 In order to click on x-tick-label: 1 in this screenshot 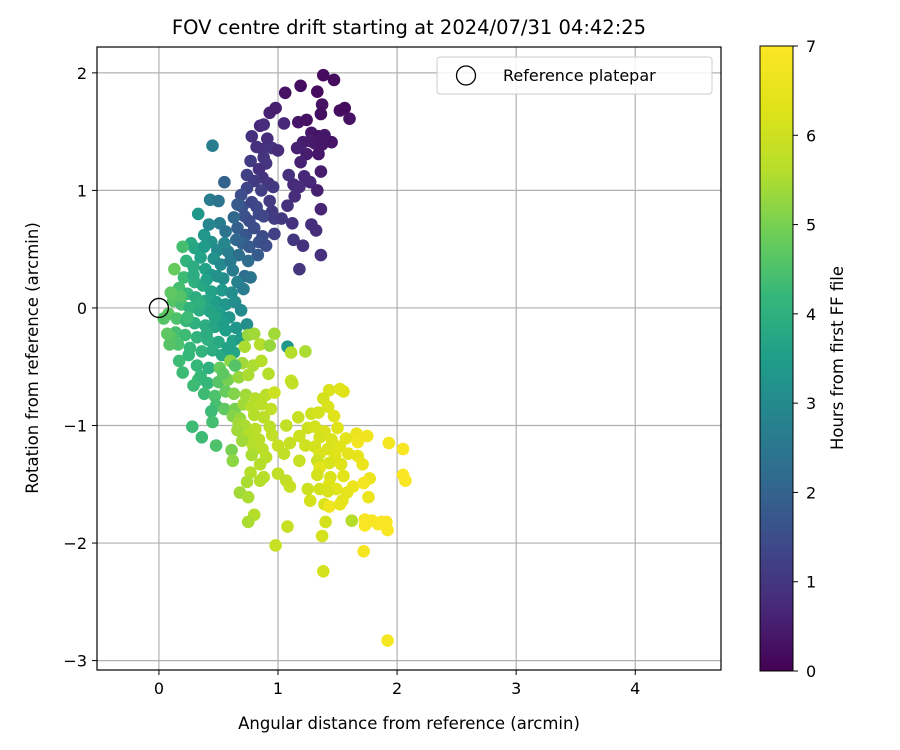, I will do `click(278, 688)`.